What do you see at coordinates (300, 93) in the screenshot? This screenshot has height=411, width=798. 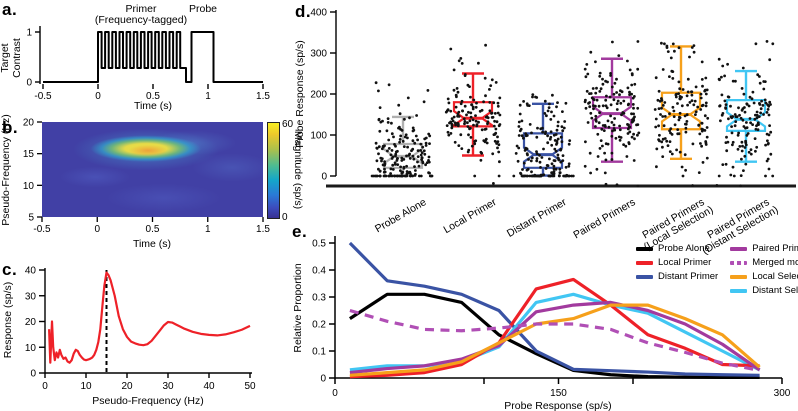 I see `y-axis-label: Probe Response (sp/s)` at bounding box center [300, 93].